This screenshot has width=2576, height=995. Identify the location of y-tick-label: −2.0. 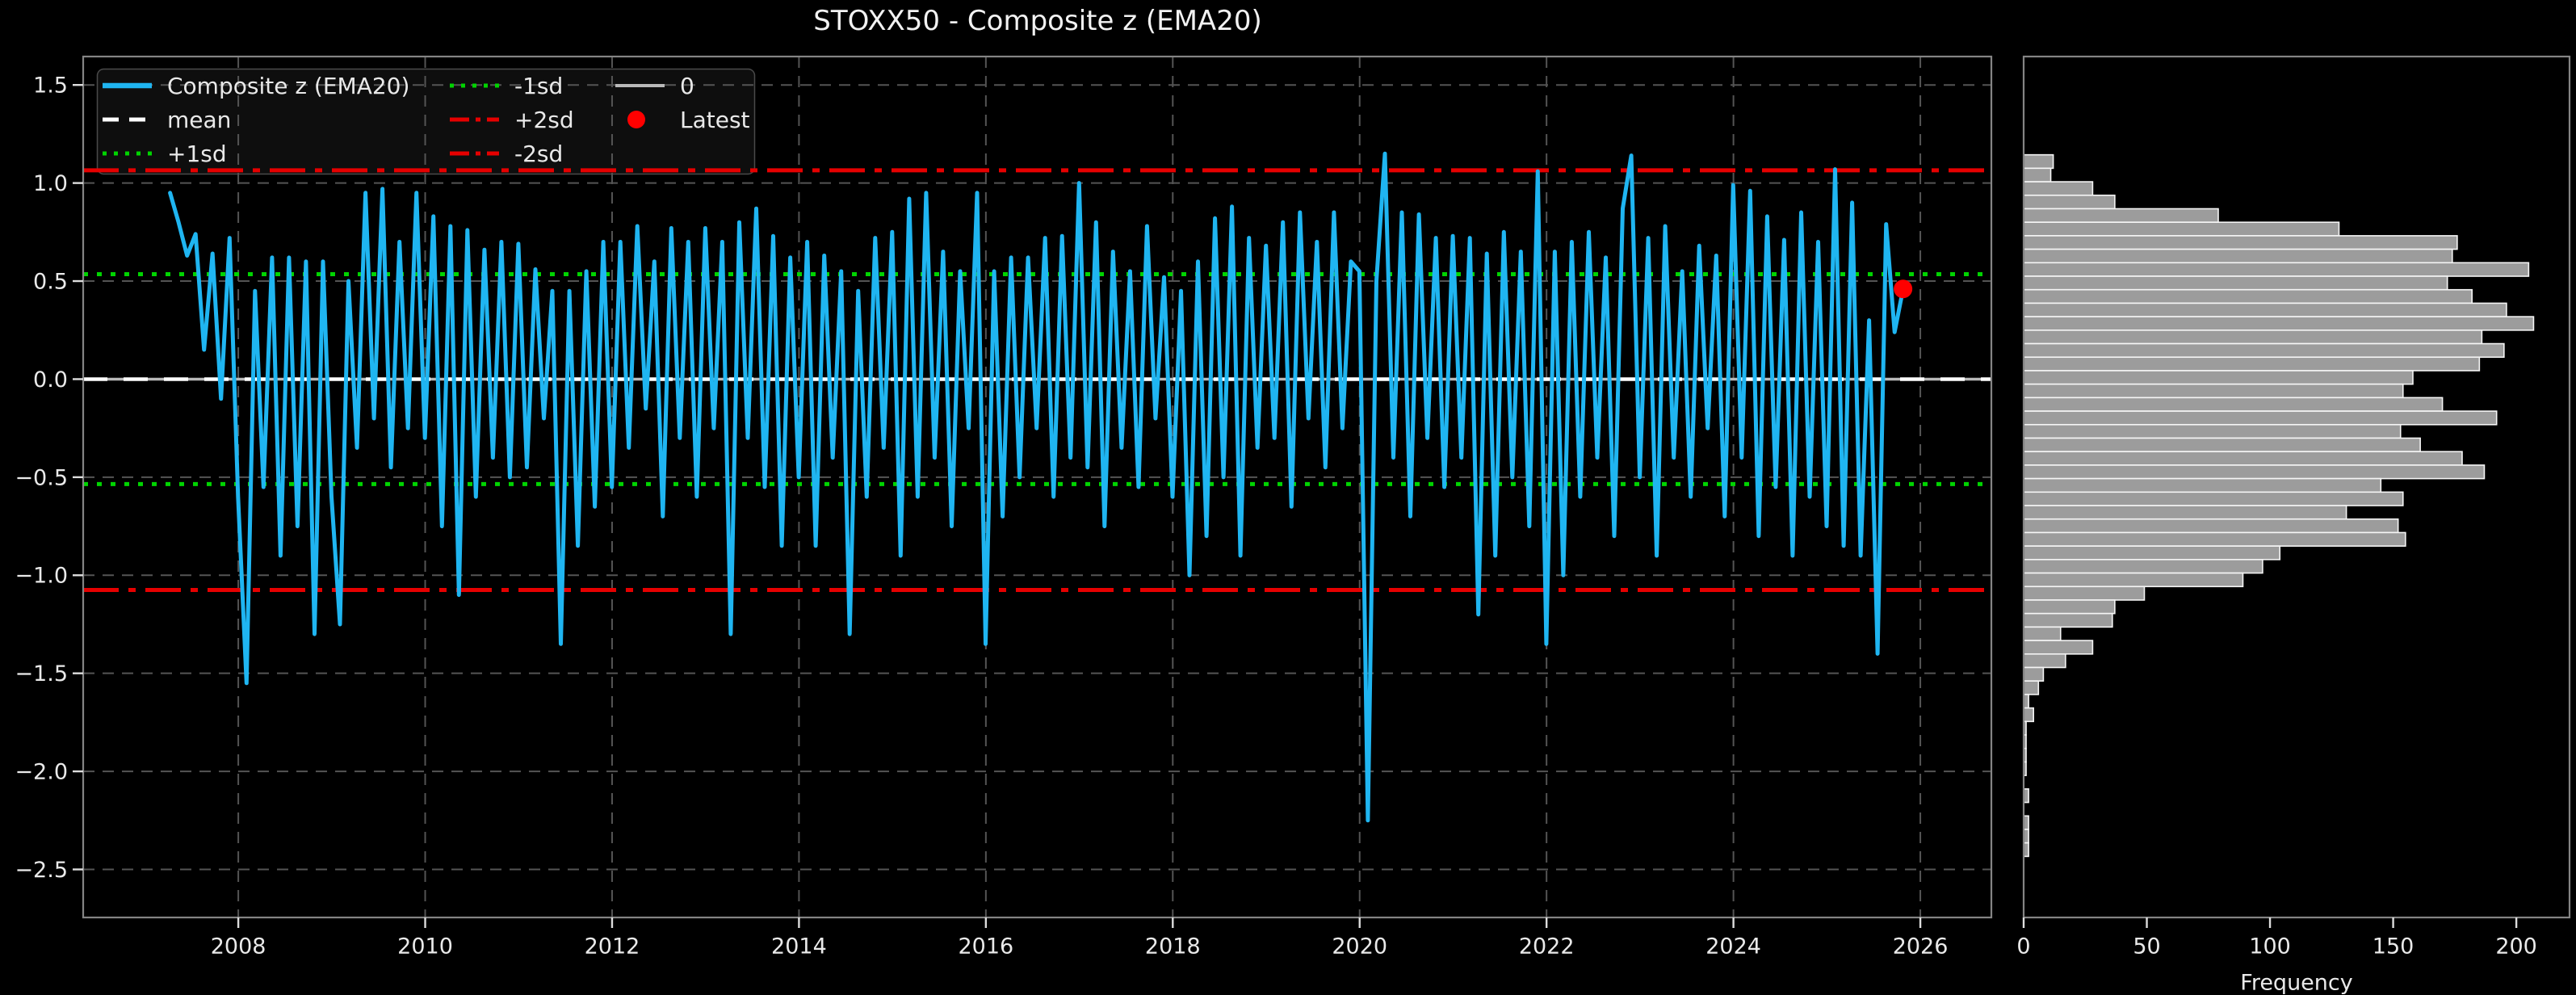
(41, 772).